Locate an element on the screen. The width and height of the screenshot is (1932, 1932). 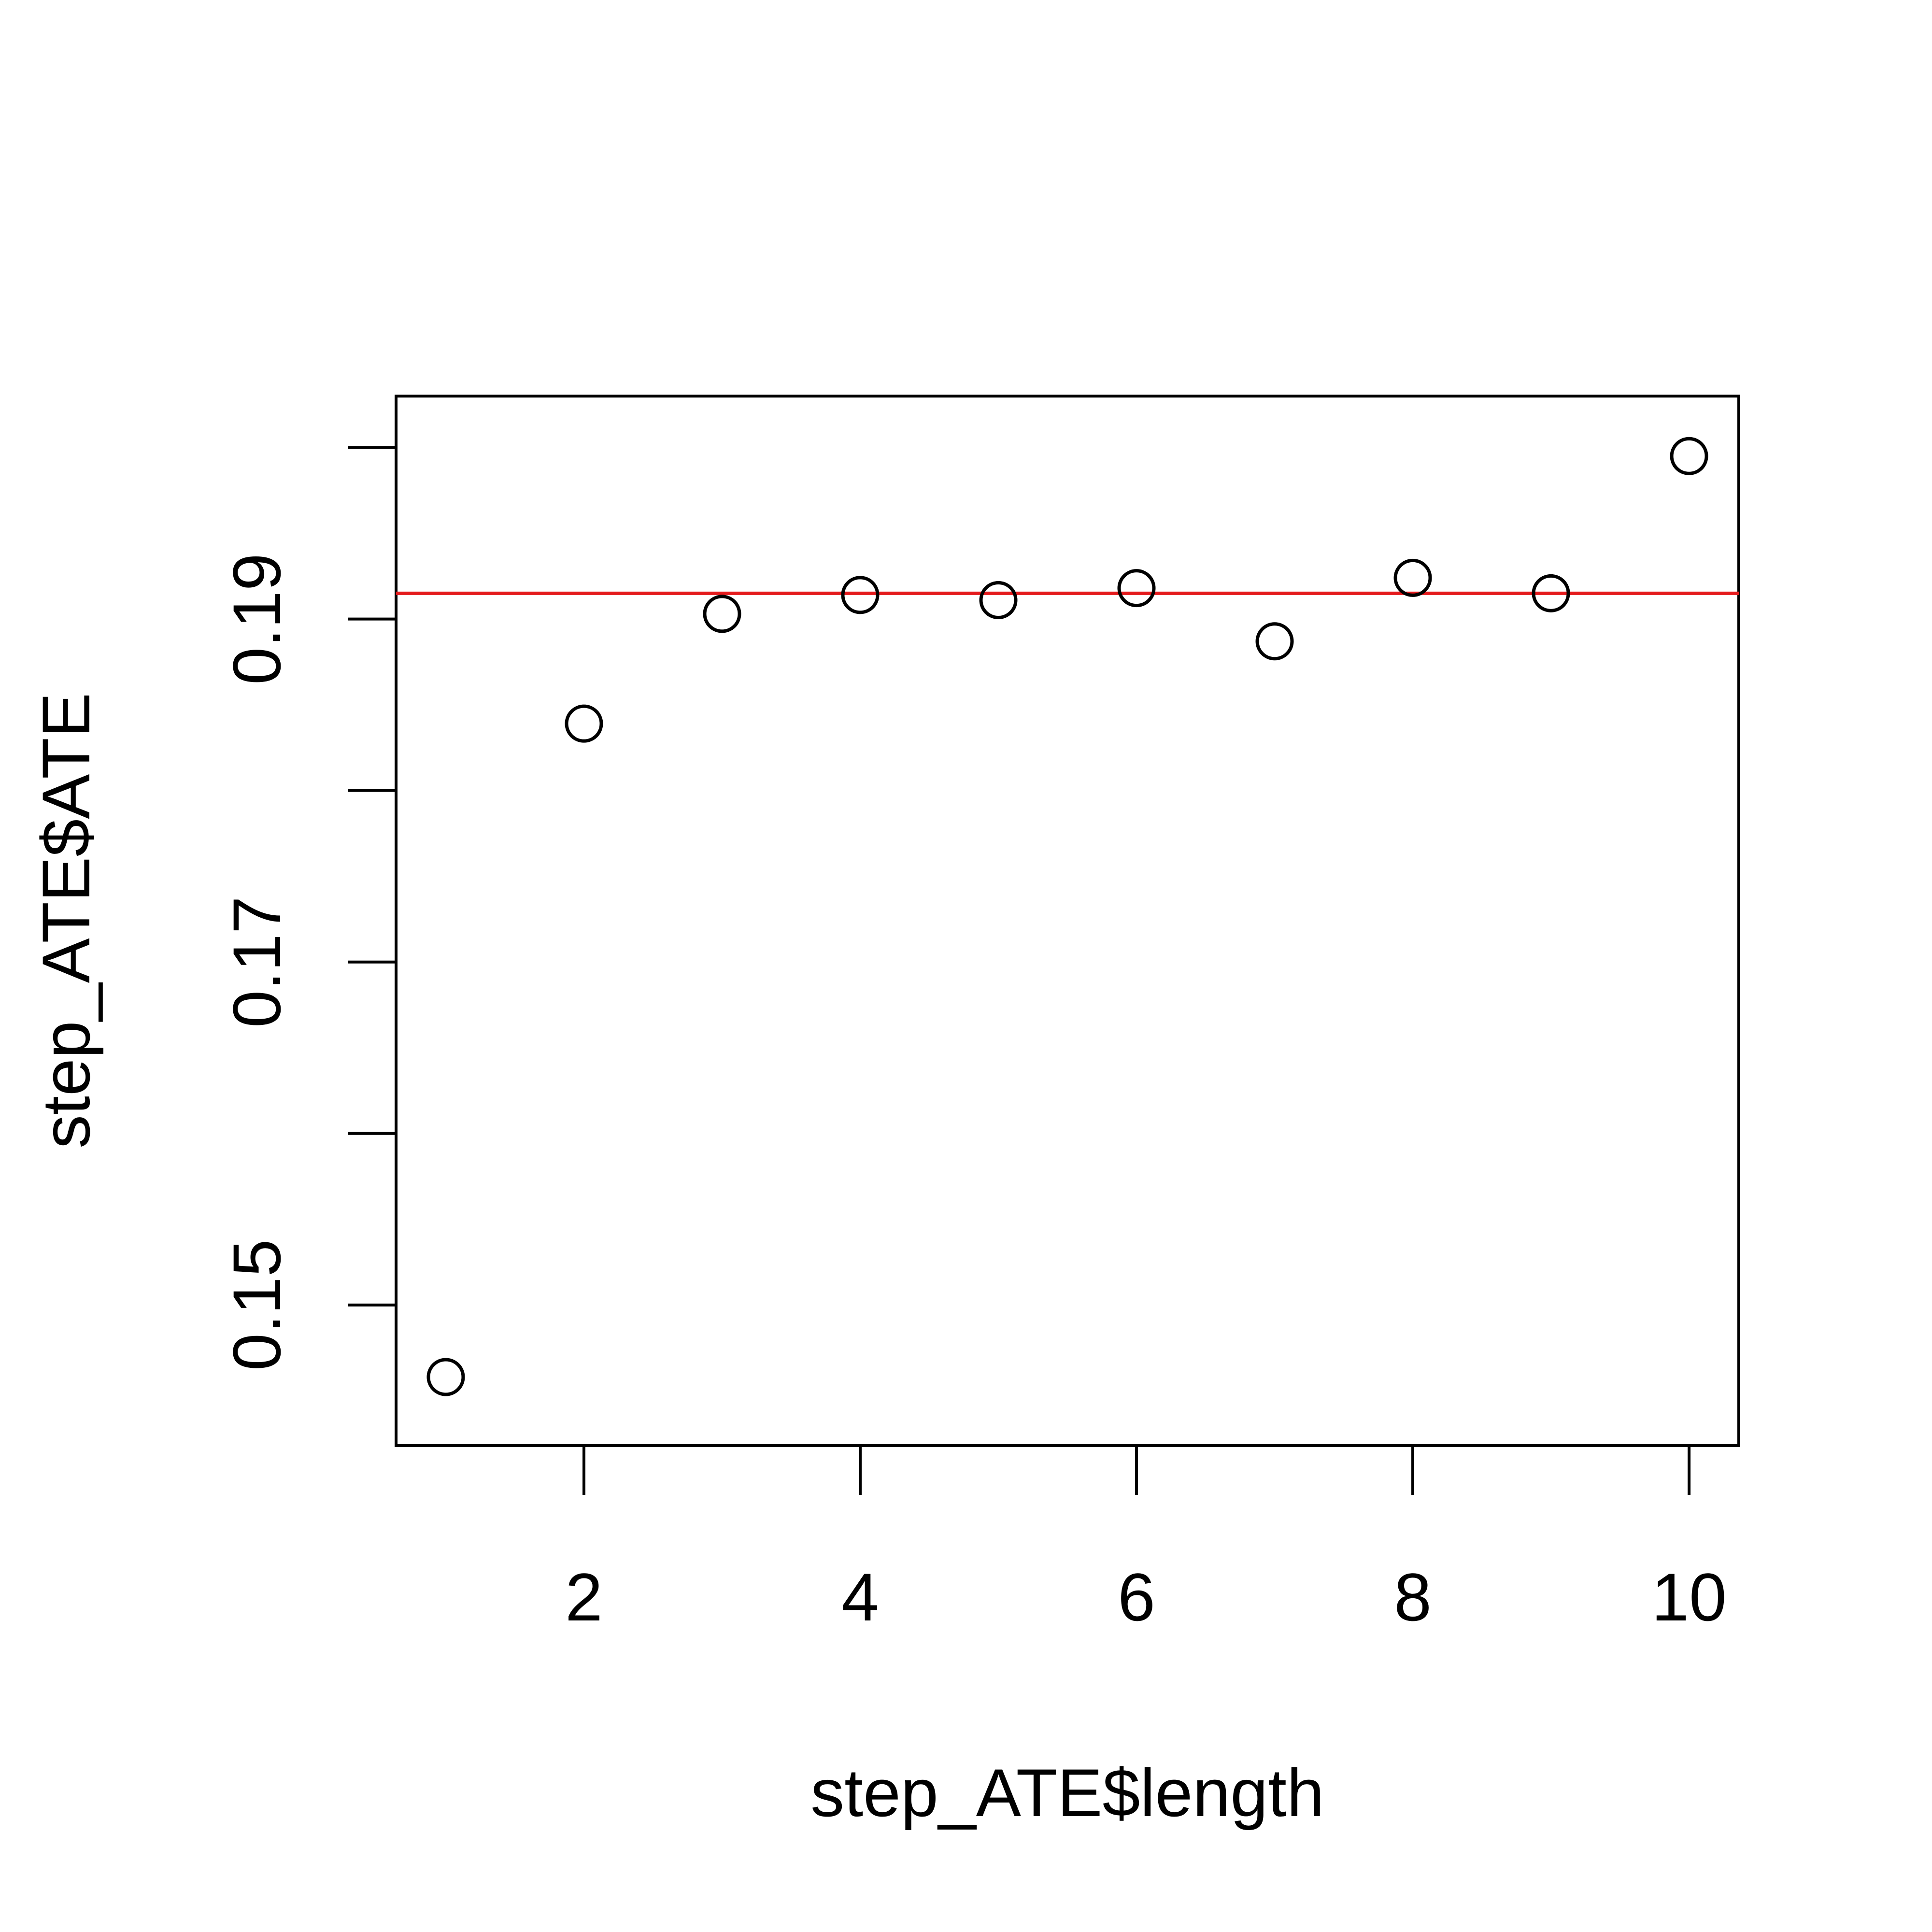
x-axis-title: step_ATE$length is located at coordinates (1067, 1793).